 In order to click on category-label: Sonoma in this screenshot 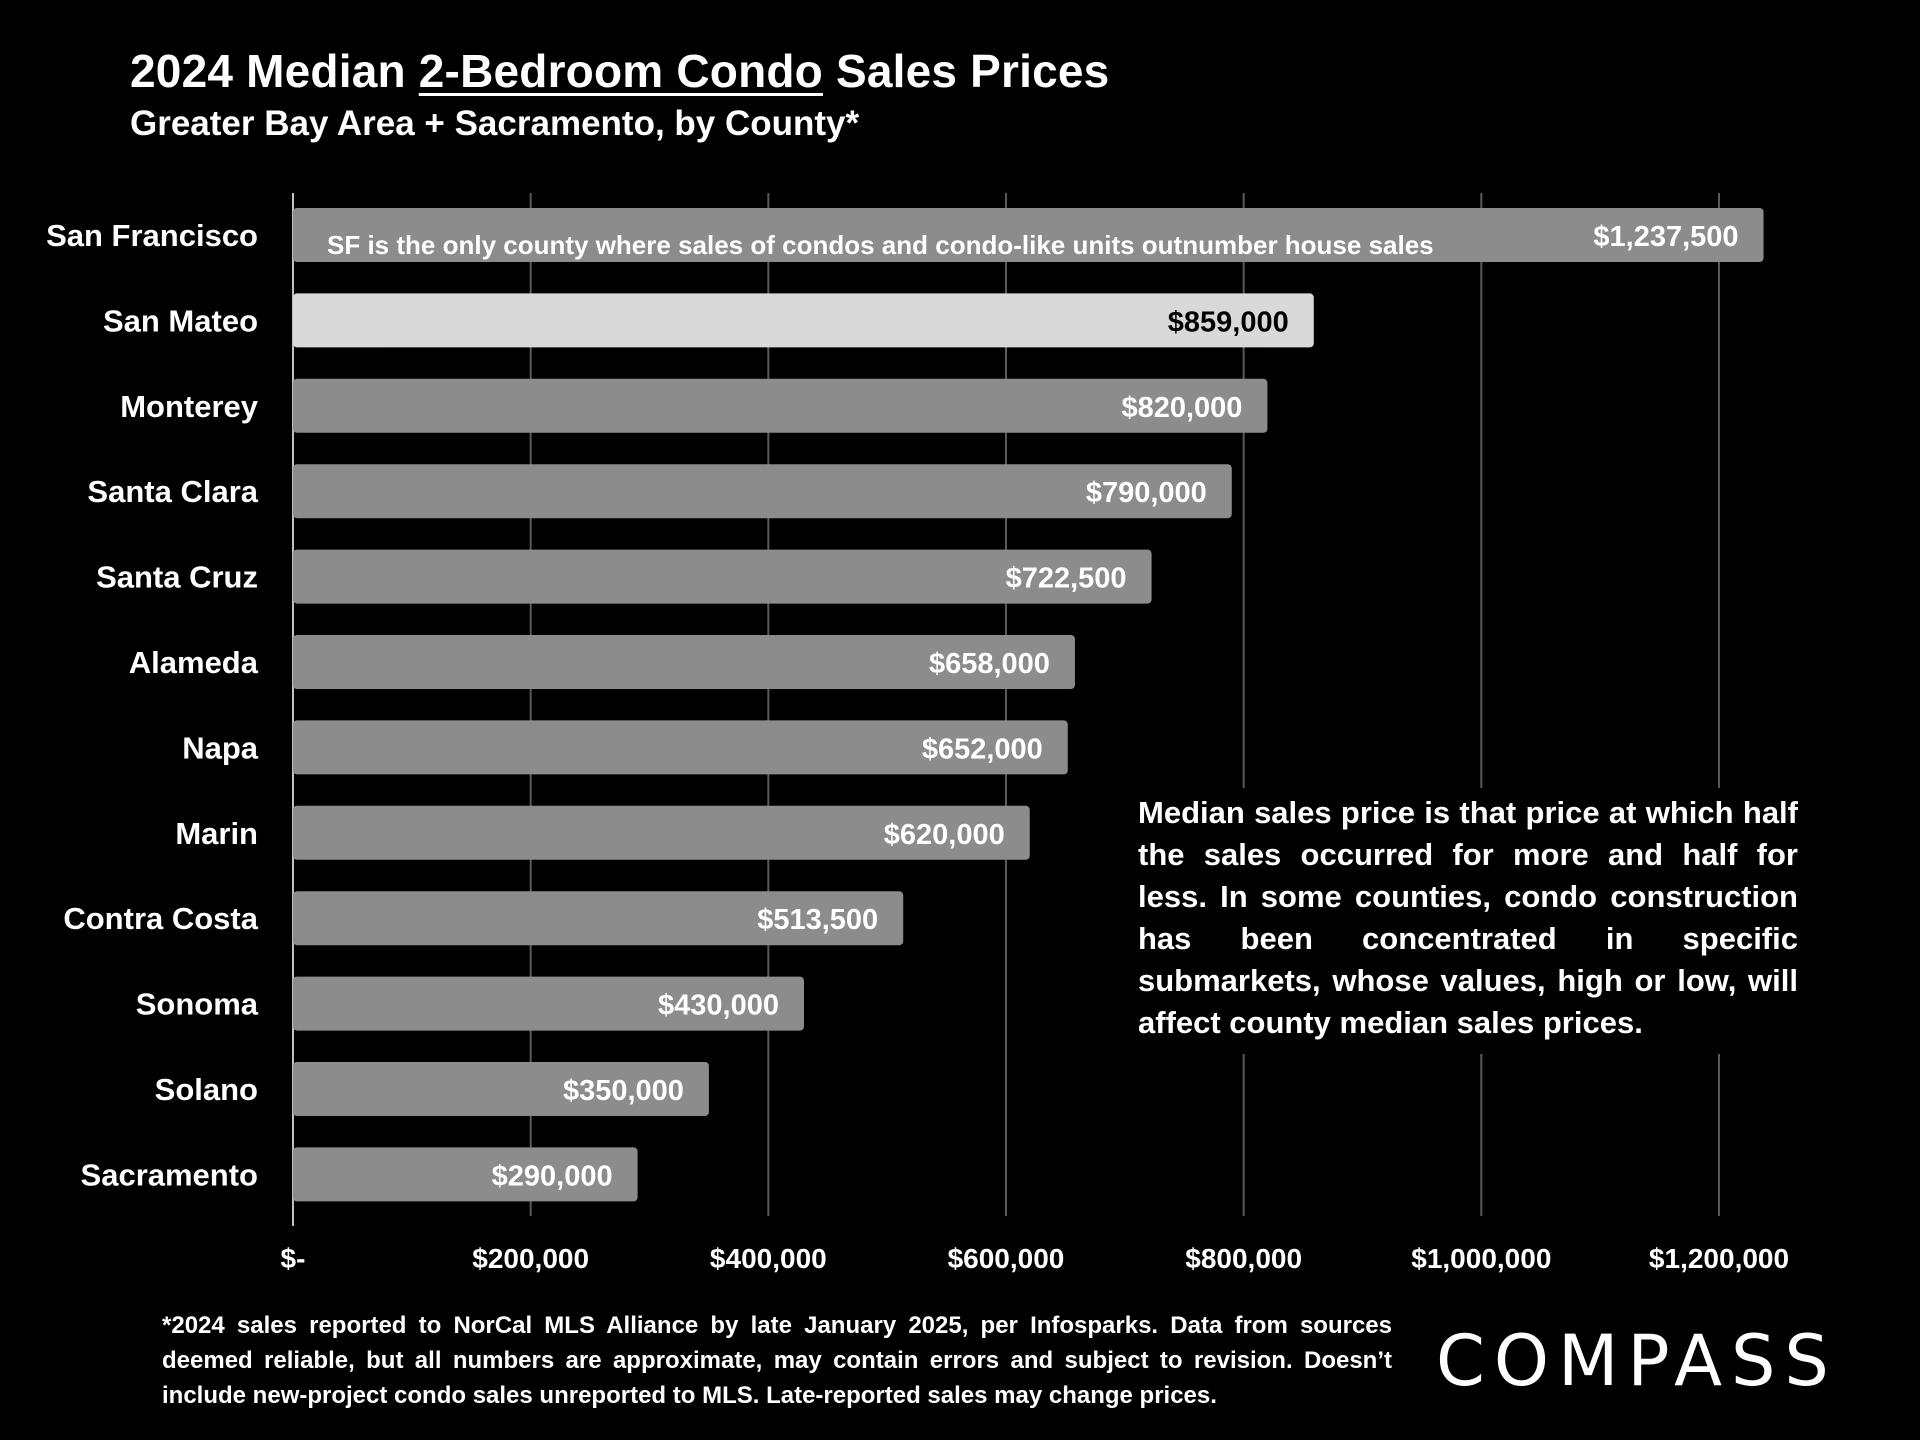, I will do `click(197, 1004)`.